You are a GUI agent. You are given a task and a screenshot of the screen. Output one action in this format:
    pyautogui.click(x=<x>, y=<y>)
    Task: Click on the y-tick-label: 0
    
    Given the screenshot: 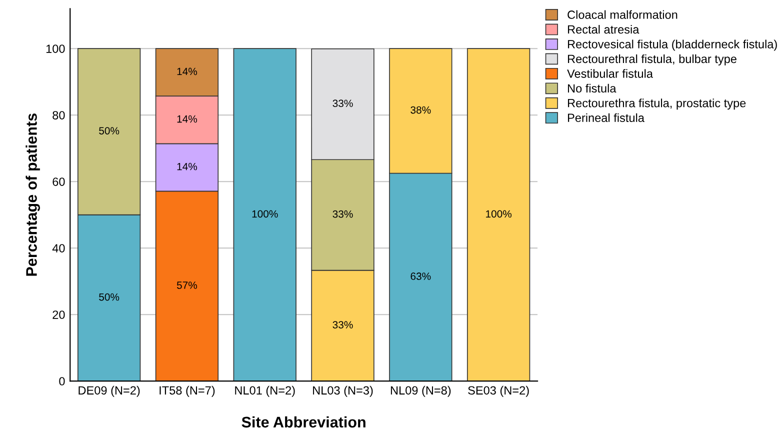 What is the action you would take?
    pyautogui.click(x=62, y=381)
    